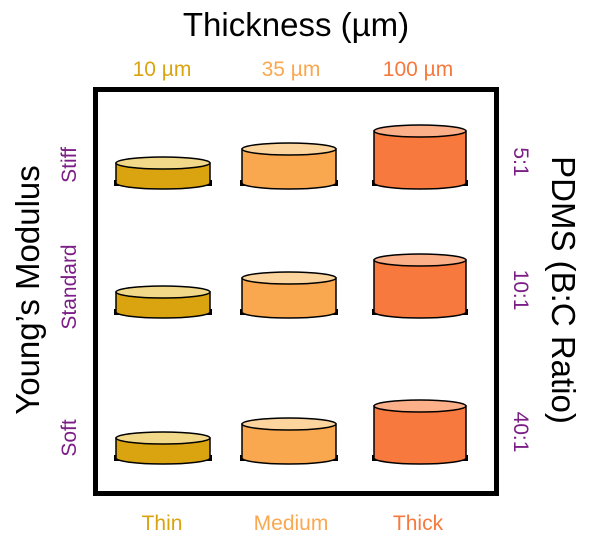 The width and height of the screenshot is (592, 536). What do you see at coordinates (420, 286) in the screenshot?
I see `disc-standard-thick` at bounding box center [420, 286].